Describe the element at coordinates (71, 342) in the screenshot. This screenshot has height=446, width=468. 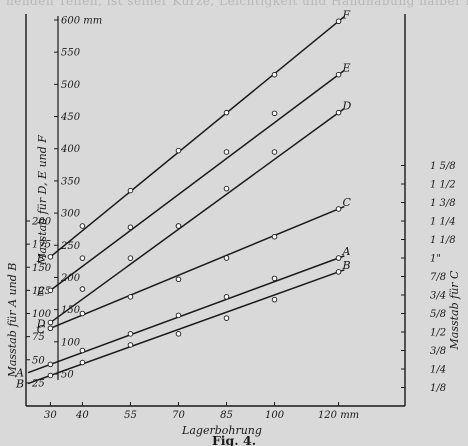
I see `left-inner-tick-label: 100` at that location.